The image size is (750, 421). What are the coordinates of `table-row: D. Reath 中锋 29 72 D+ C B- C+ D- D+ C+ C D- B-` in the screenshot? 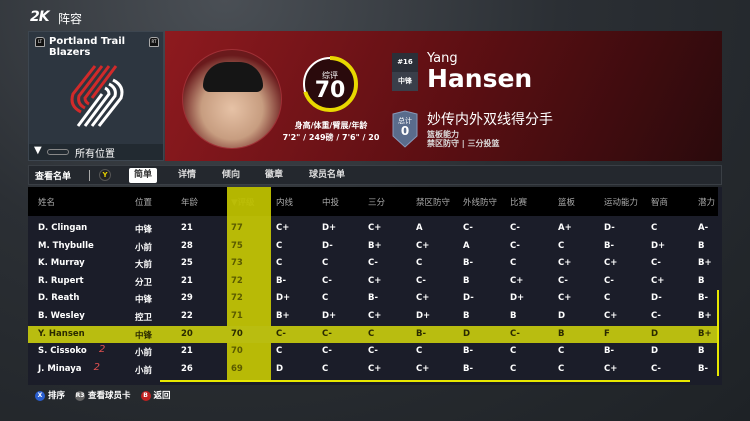 It's located at (373, 299).